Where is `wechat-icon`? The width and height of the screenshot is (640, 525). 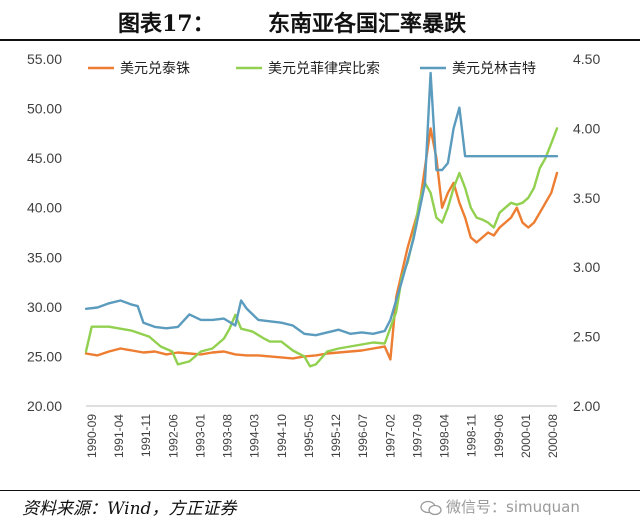
wechat-icon is located at coordinates (431, 507).